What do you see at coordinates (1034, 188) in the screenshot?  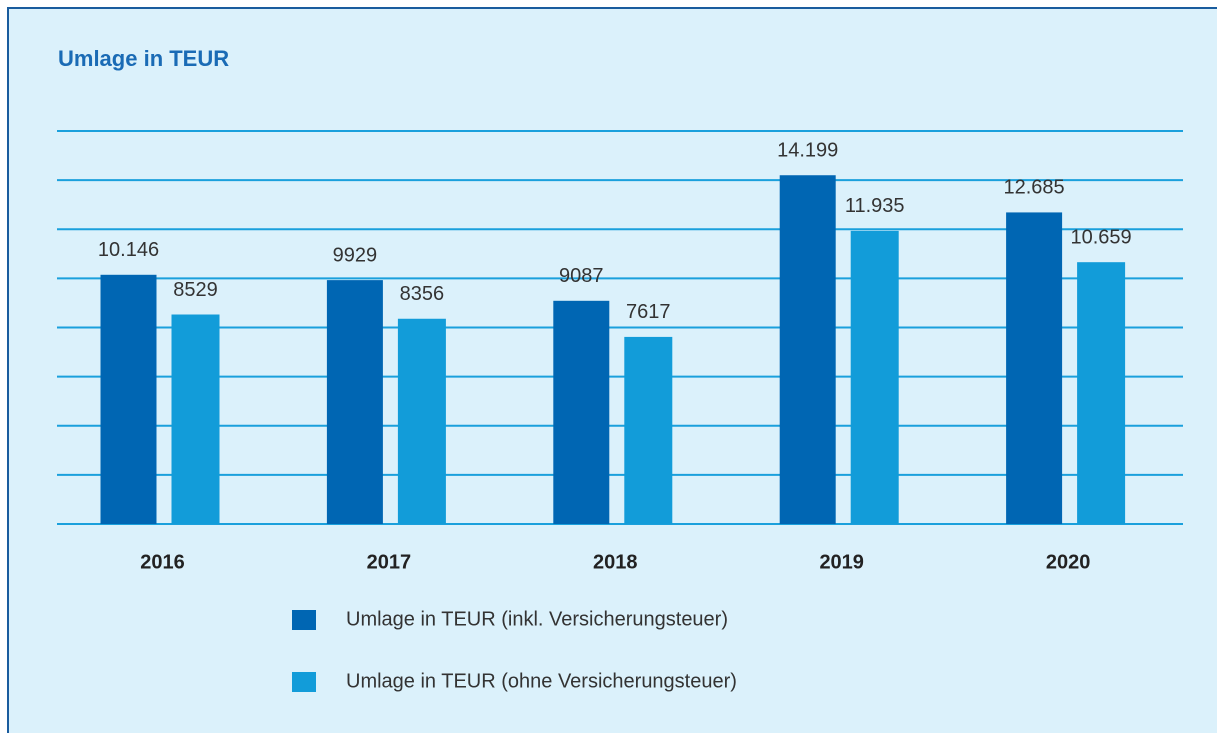 I see `data-label: 12.685` at bounding box center [1034, 188].